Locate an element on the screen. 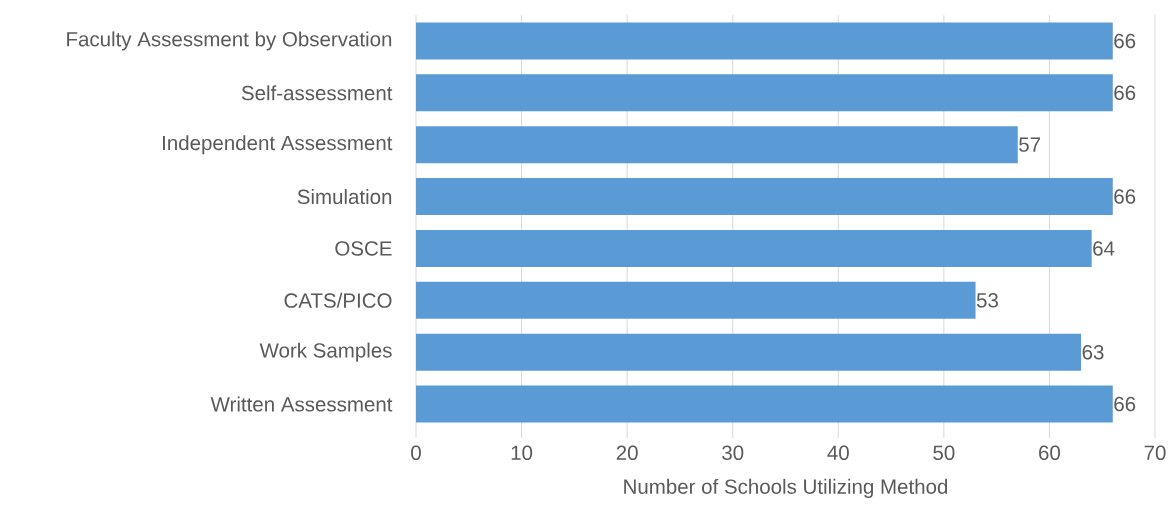 The height and width of the screenshot is (529, 1174). data-label: 63 is located at coordinates (1093, 352).